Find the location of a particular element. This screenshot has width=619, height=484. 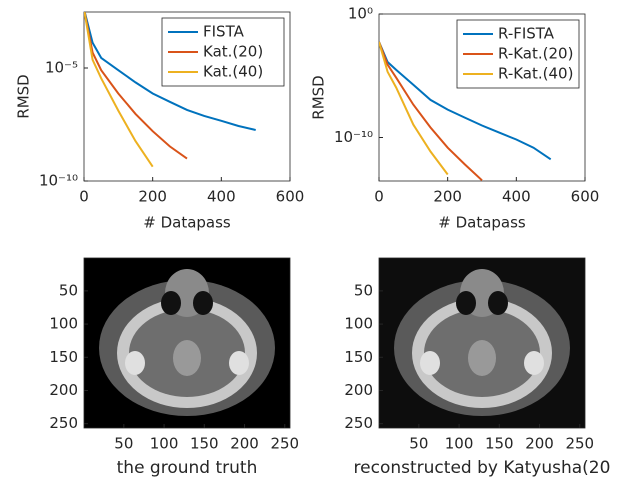

legend-box is located at coordinates (223, 52).